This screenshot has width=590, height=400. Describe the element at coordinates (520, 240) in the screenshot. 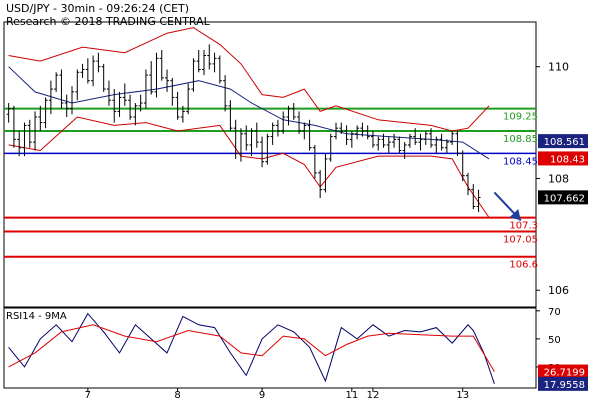

I see `level-label-4: 107.05` at that location.